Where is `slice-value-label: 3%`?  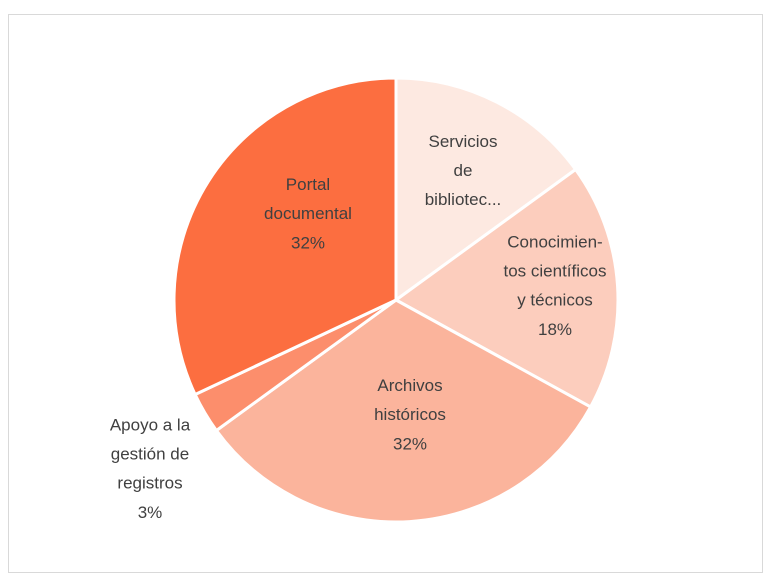
slice-value-label: 3% is located at coordinates (150, 512).